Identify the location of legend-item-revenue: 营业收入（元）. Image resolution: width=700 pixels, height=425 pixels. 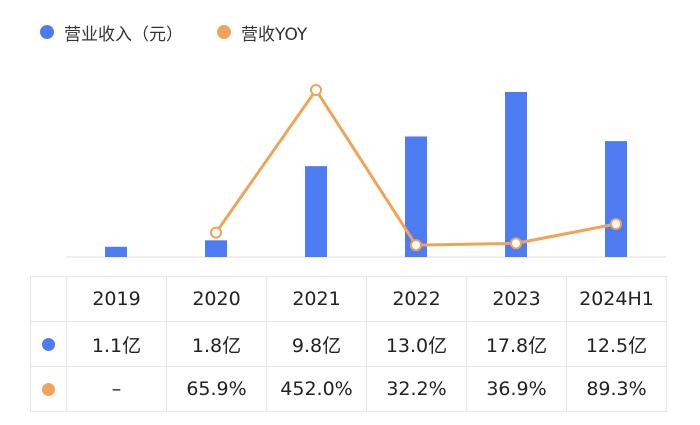
(111, 32).